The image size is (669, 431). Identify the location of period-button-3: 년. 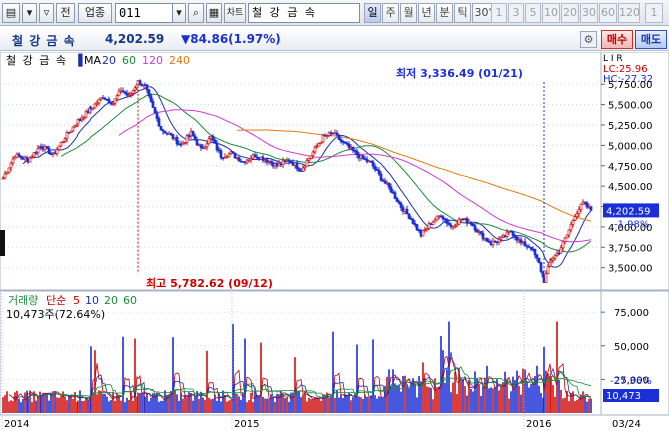
(426, 13).